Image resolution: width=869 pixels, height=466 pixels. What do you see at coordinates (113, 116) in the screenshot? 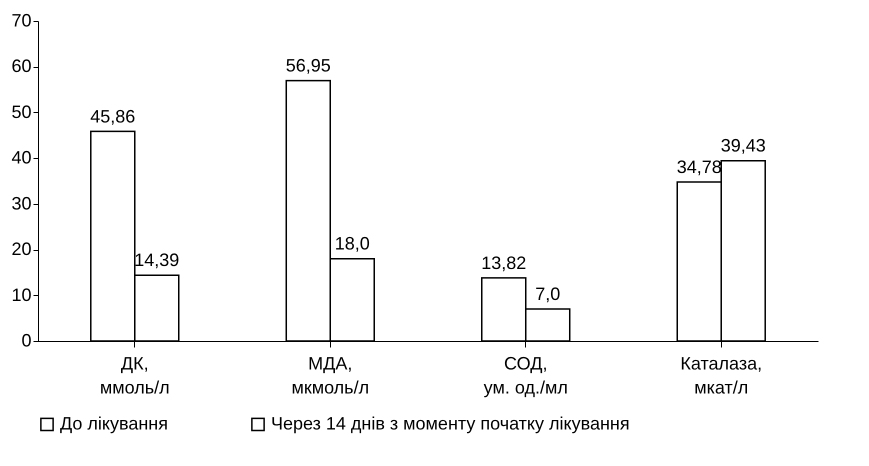
I see `data-label: 45,86` at bounding box center [113, 116].